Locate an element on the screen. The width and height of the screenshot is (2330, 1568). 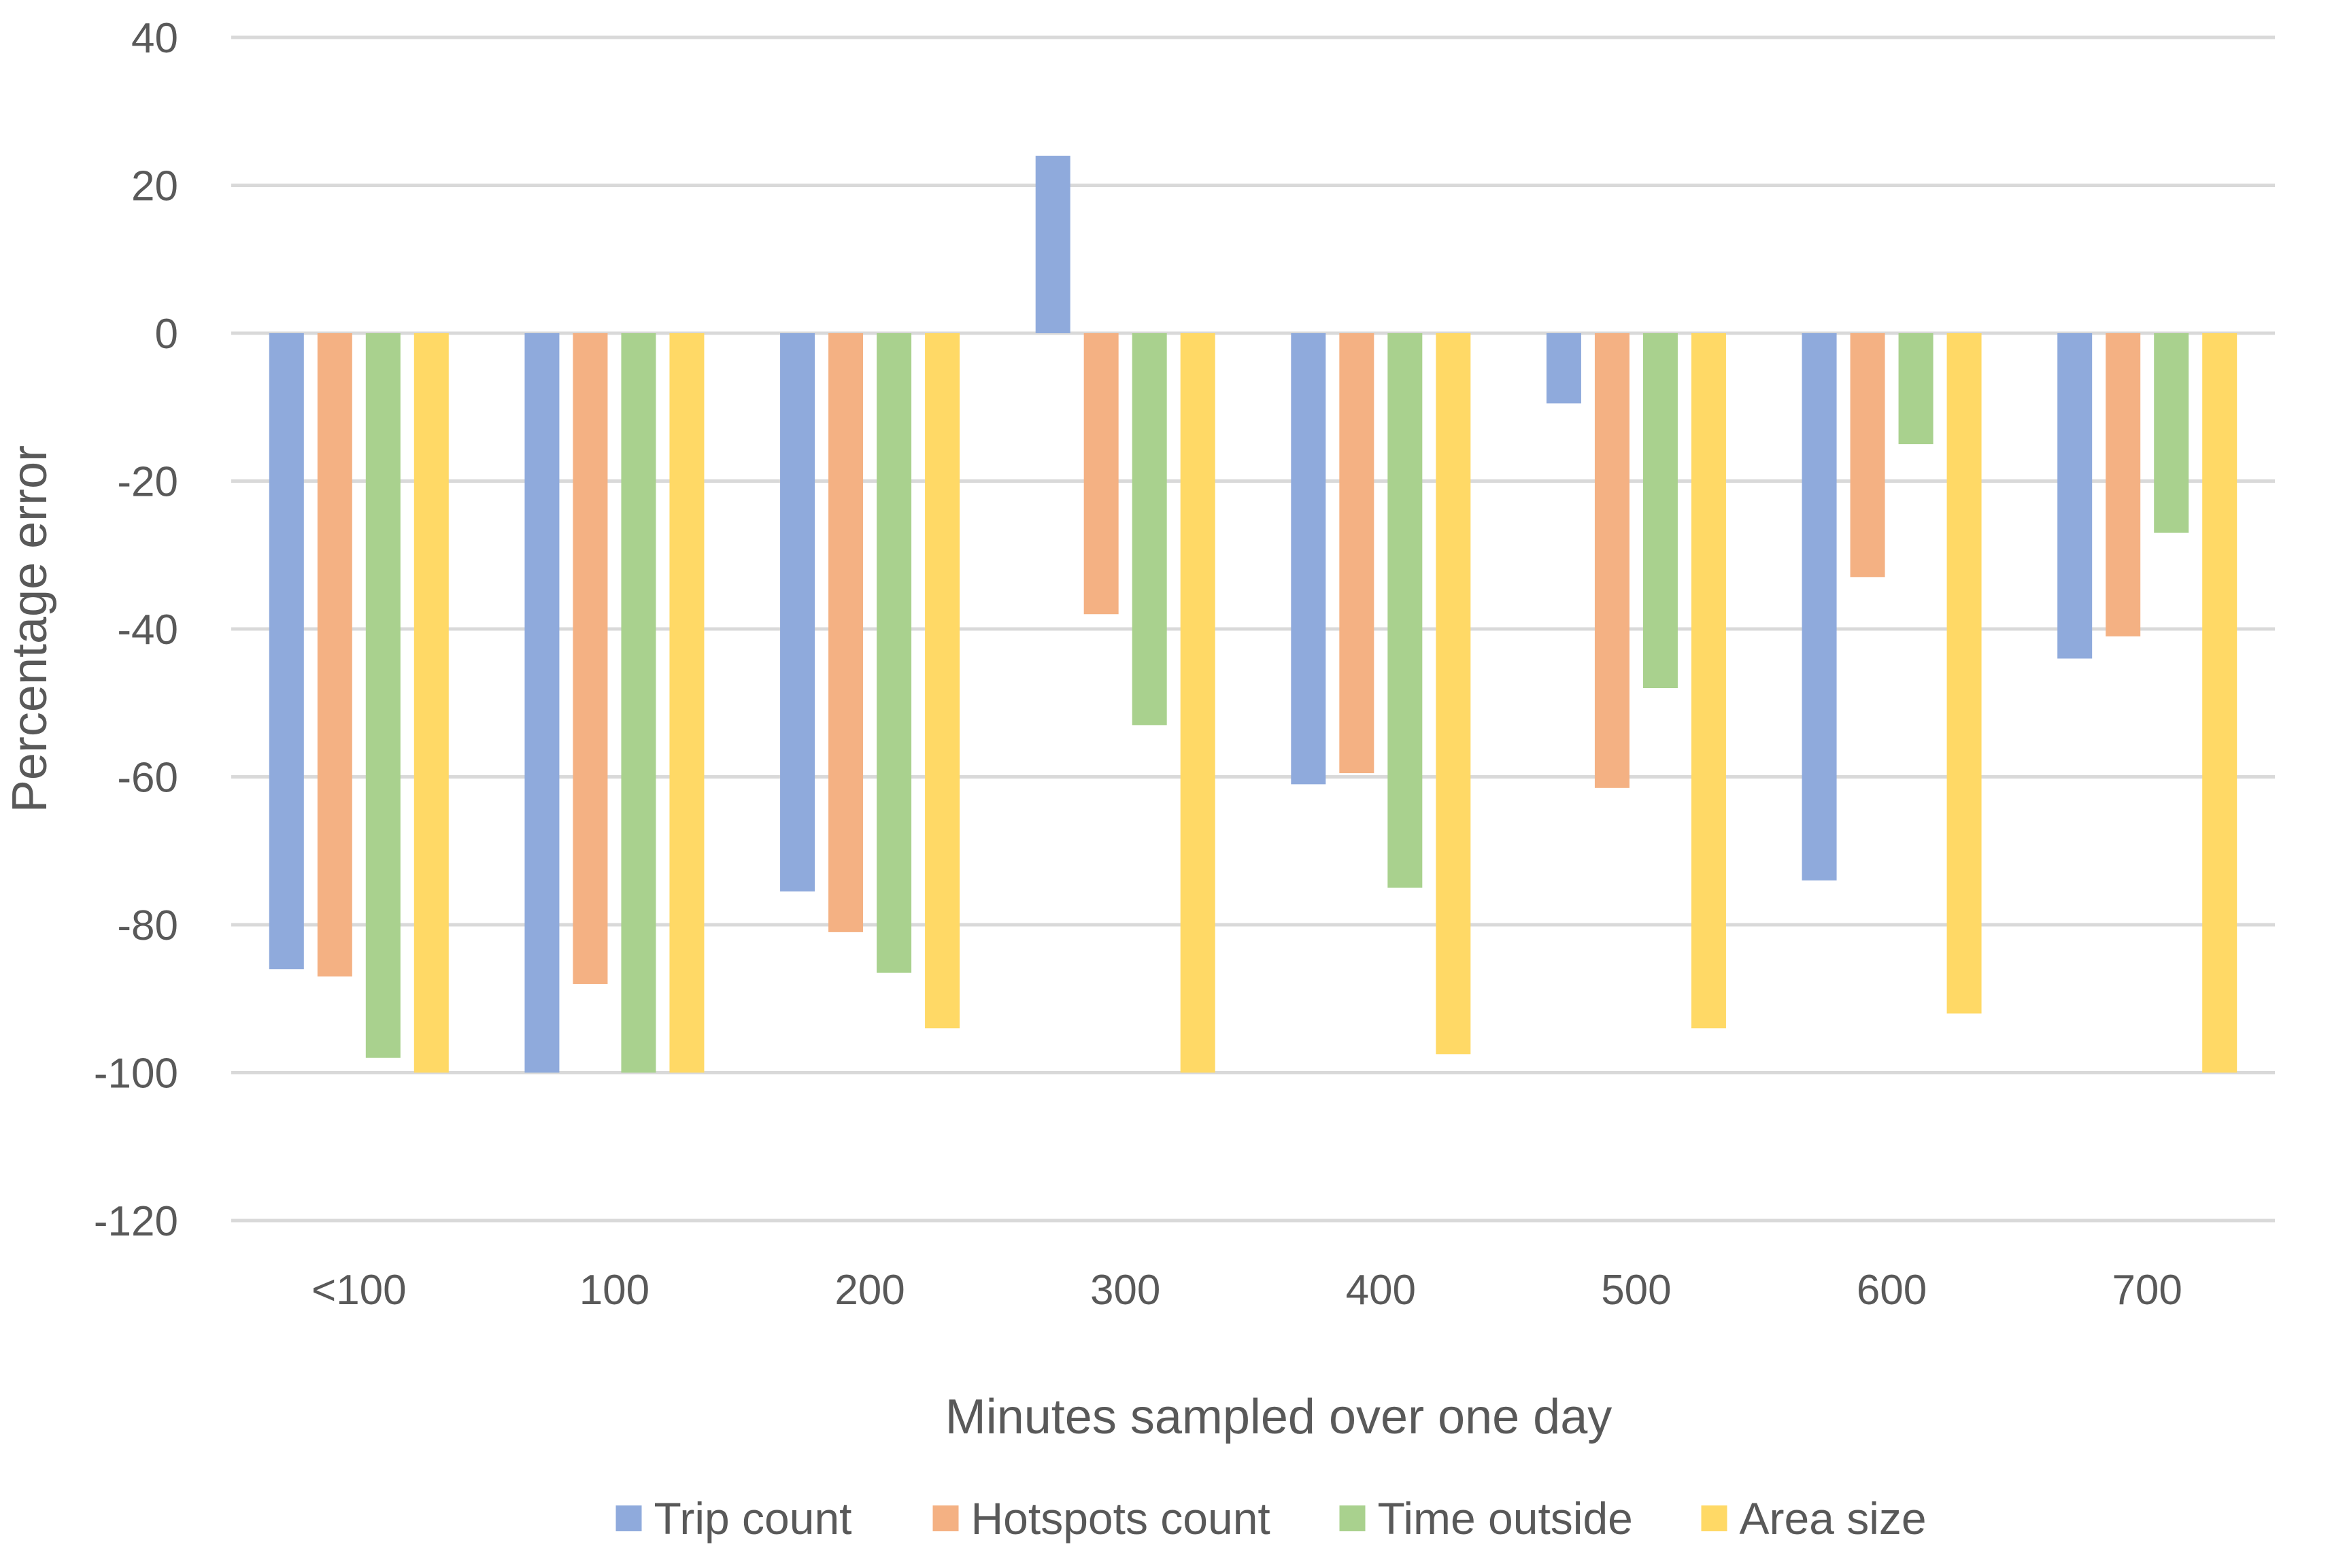
y-tick-label: -100 is located at coordinates (136, 1074).